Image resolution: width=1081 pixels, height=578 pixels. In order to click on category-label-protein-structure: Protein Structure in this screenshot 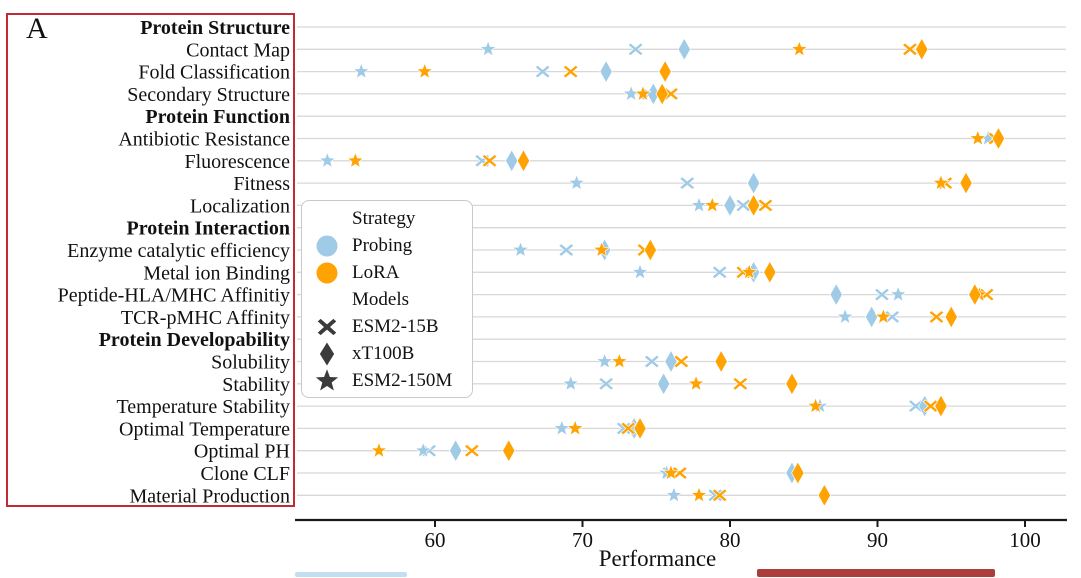, I will do `click(215, 28)`.